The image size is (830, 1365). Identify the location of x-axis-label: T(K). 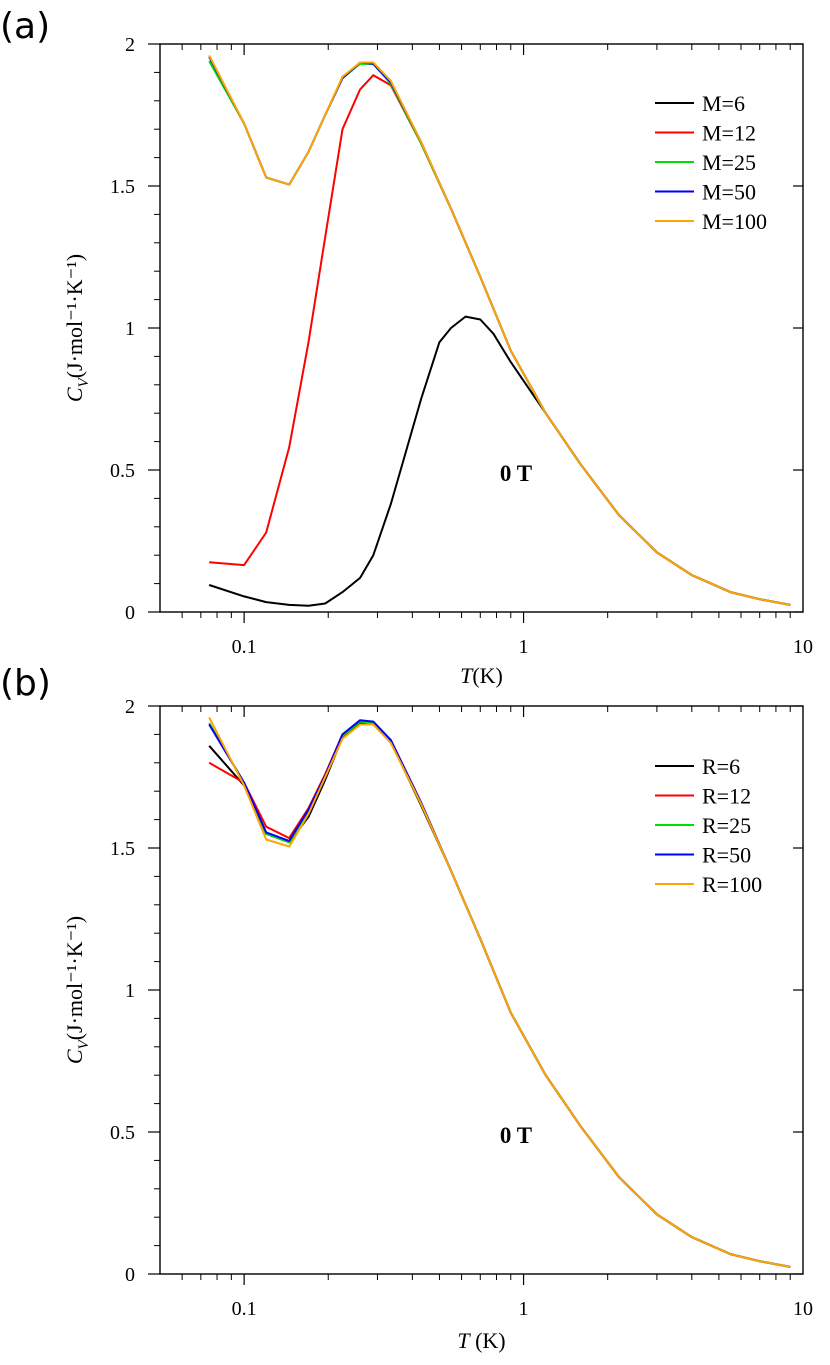
(481, 675).